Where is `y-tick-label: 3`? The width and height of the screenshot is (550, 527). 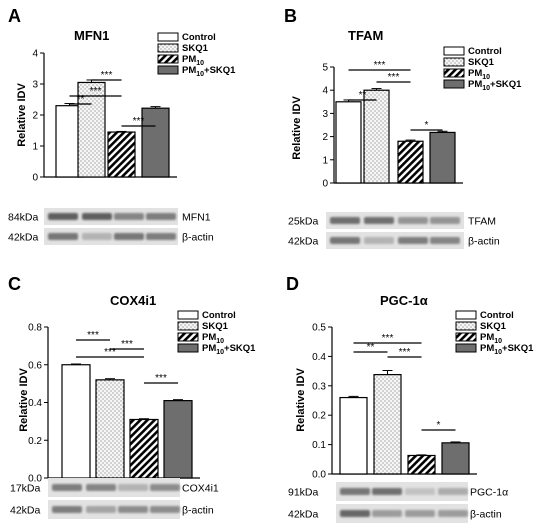 y-tick-label: 3 is located at coordinates (35, 85).